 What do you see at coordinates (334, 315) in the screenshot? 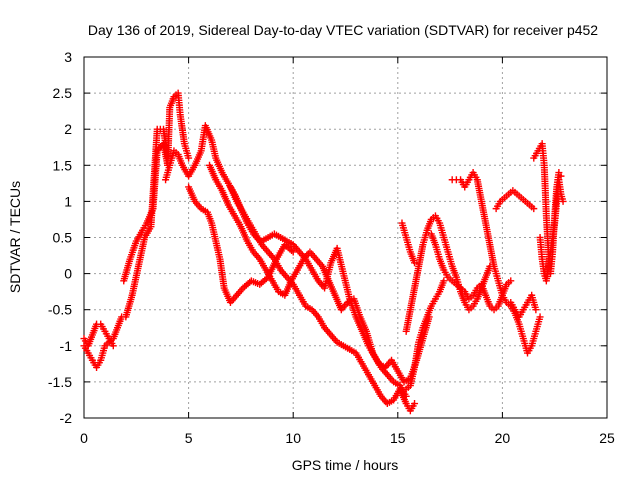
I see `series-arc10` at bounding box center [334, 315].